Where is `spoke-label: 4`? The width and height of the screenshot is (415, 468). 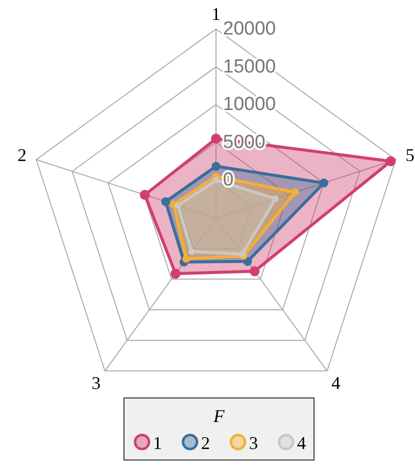
spoke-label: 4 is located at coordinates (335, 383).